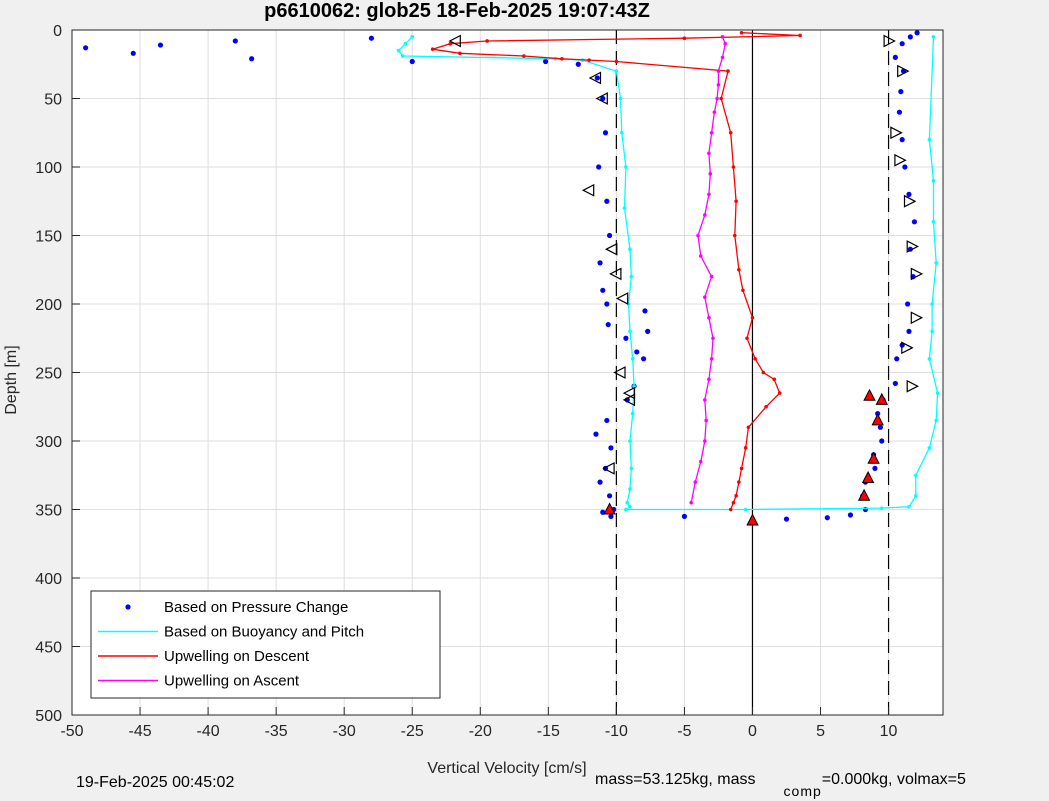 The height and width of the screenshot is (801, 1049). Describe the element at coordinates (820, 731) in the screenshot. I see `x-tick-label: 5` at that location.